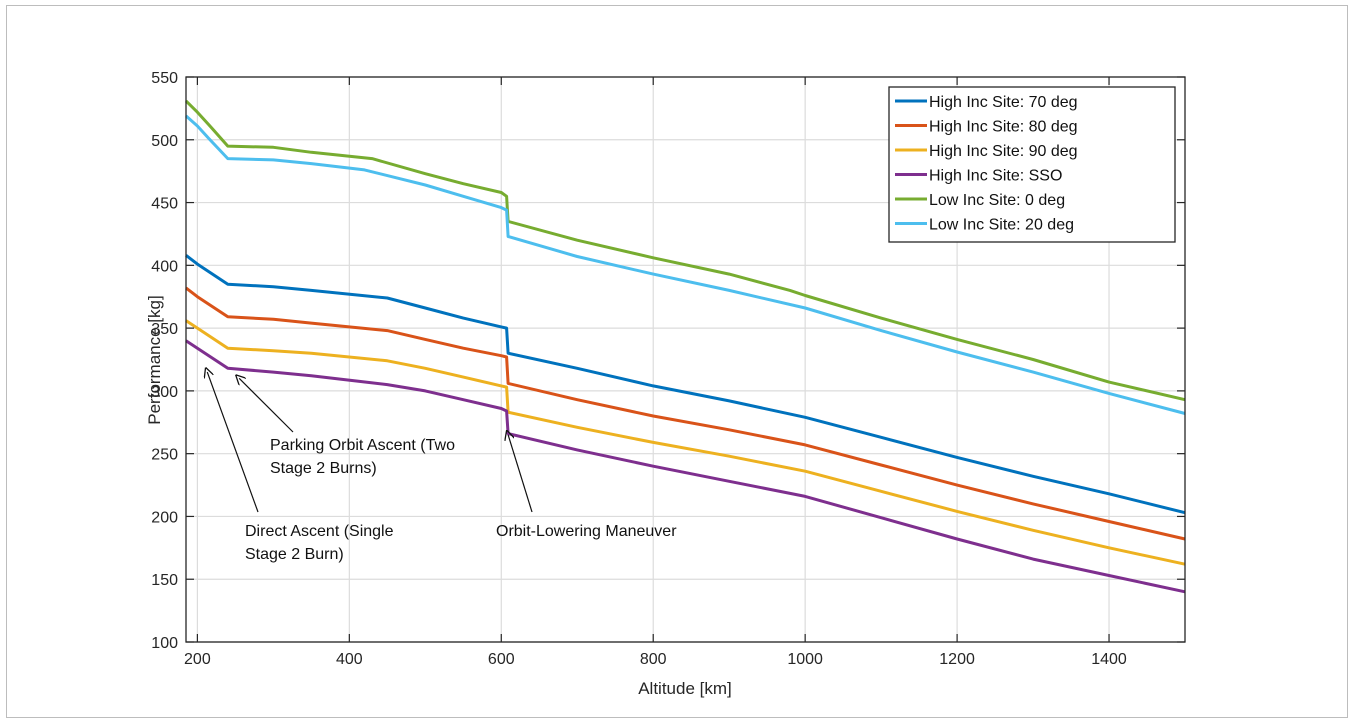 The image size is (1356, 723). I want to click on legend-label: High Inc Site: 80 deg, so click(1003, 127).